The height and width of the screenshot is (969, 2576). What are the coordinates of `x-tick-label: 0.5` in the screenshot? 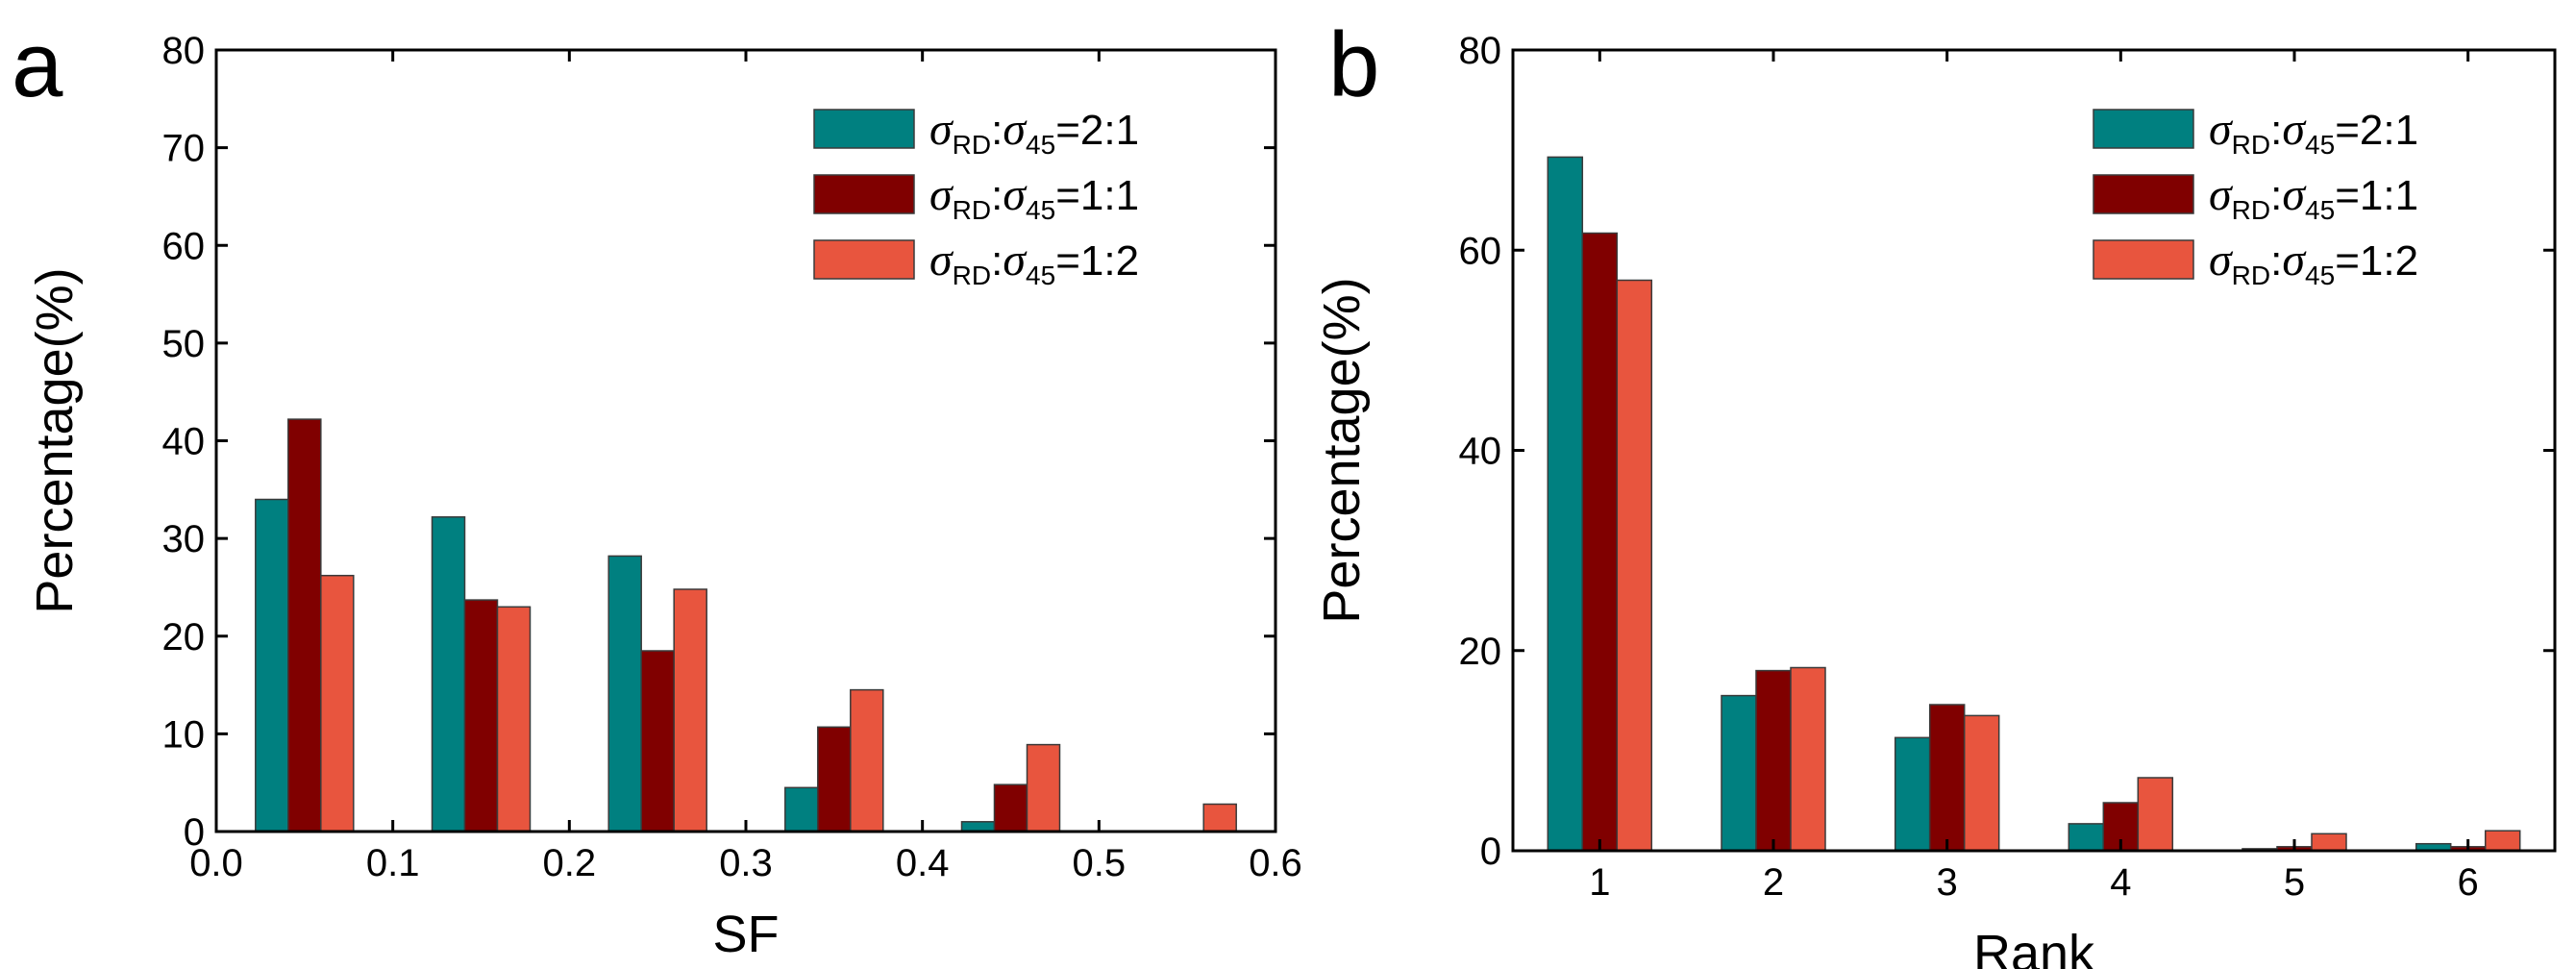 It's located at (1100, 863).